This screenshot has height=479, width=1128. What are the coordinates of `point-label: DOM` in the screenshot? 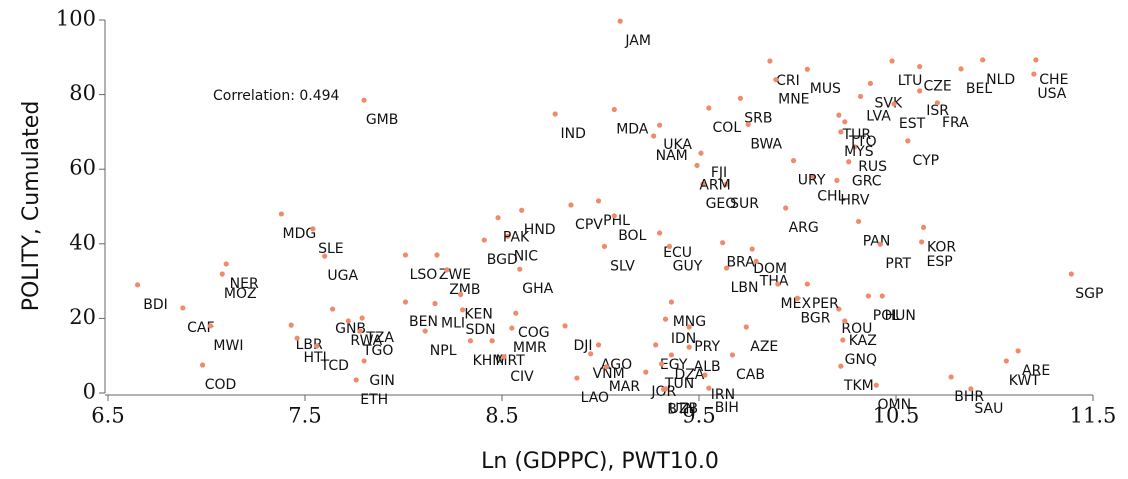 It's located at (770, 269).